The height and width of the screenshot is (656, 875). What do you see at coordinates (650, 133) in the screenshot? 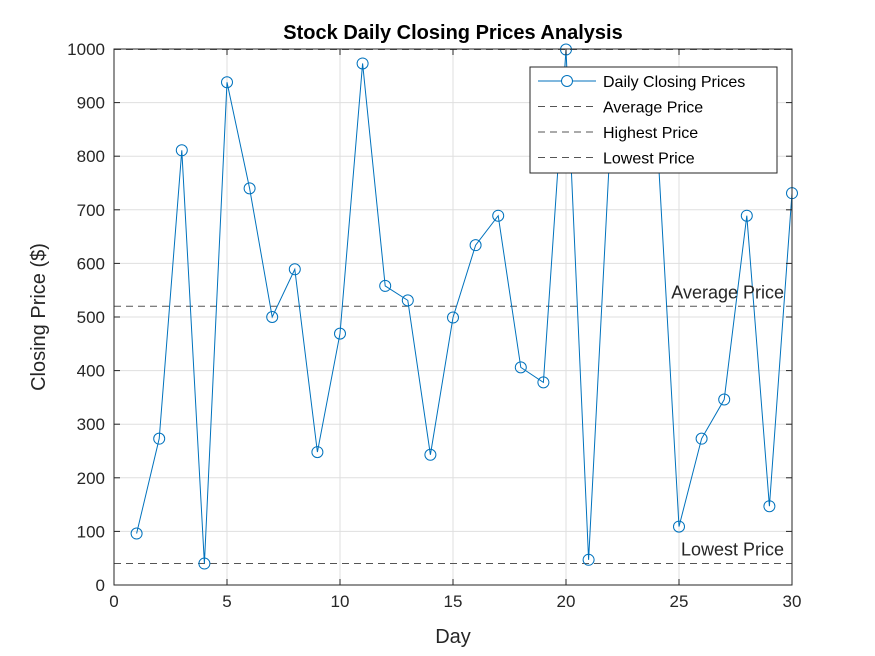
I see `legend-label: Highest Price` at bounding box center [650, 133].